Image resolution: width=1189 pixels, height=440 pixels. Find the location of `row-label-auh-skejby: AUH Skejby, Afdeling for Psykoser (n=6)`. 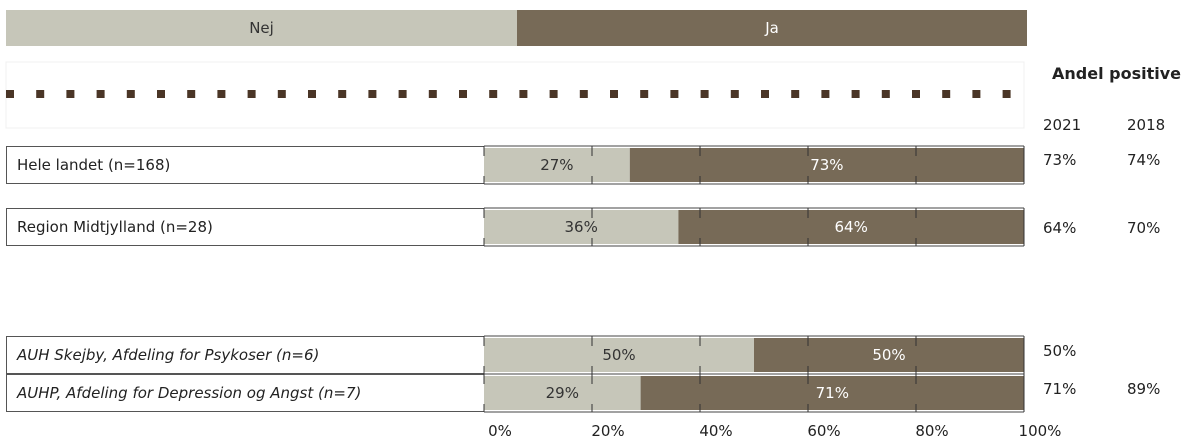

row-label-auh-skejby: AUH Skejby, Afdeling for Psykoser (n=6) is located at coordinates (245, 355).